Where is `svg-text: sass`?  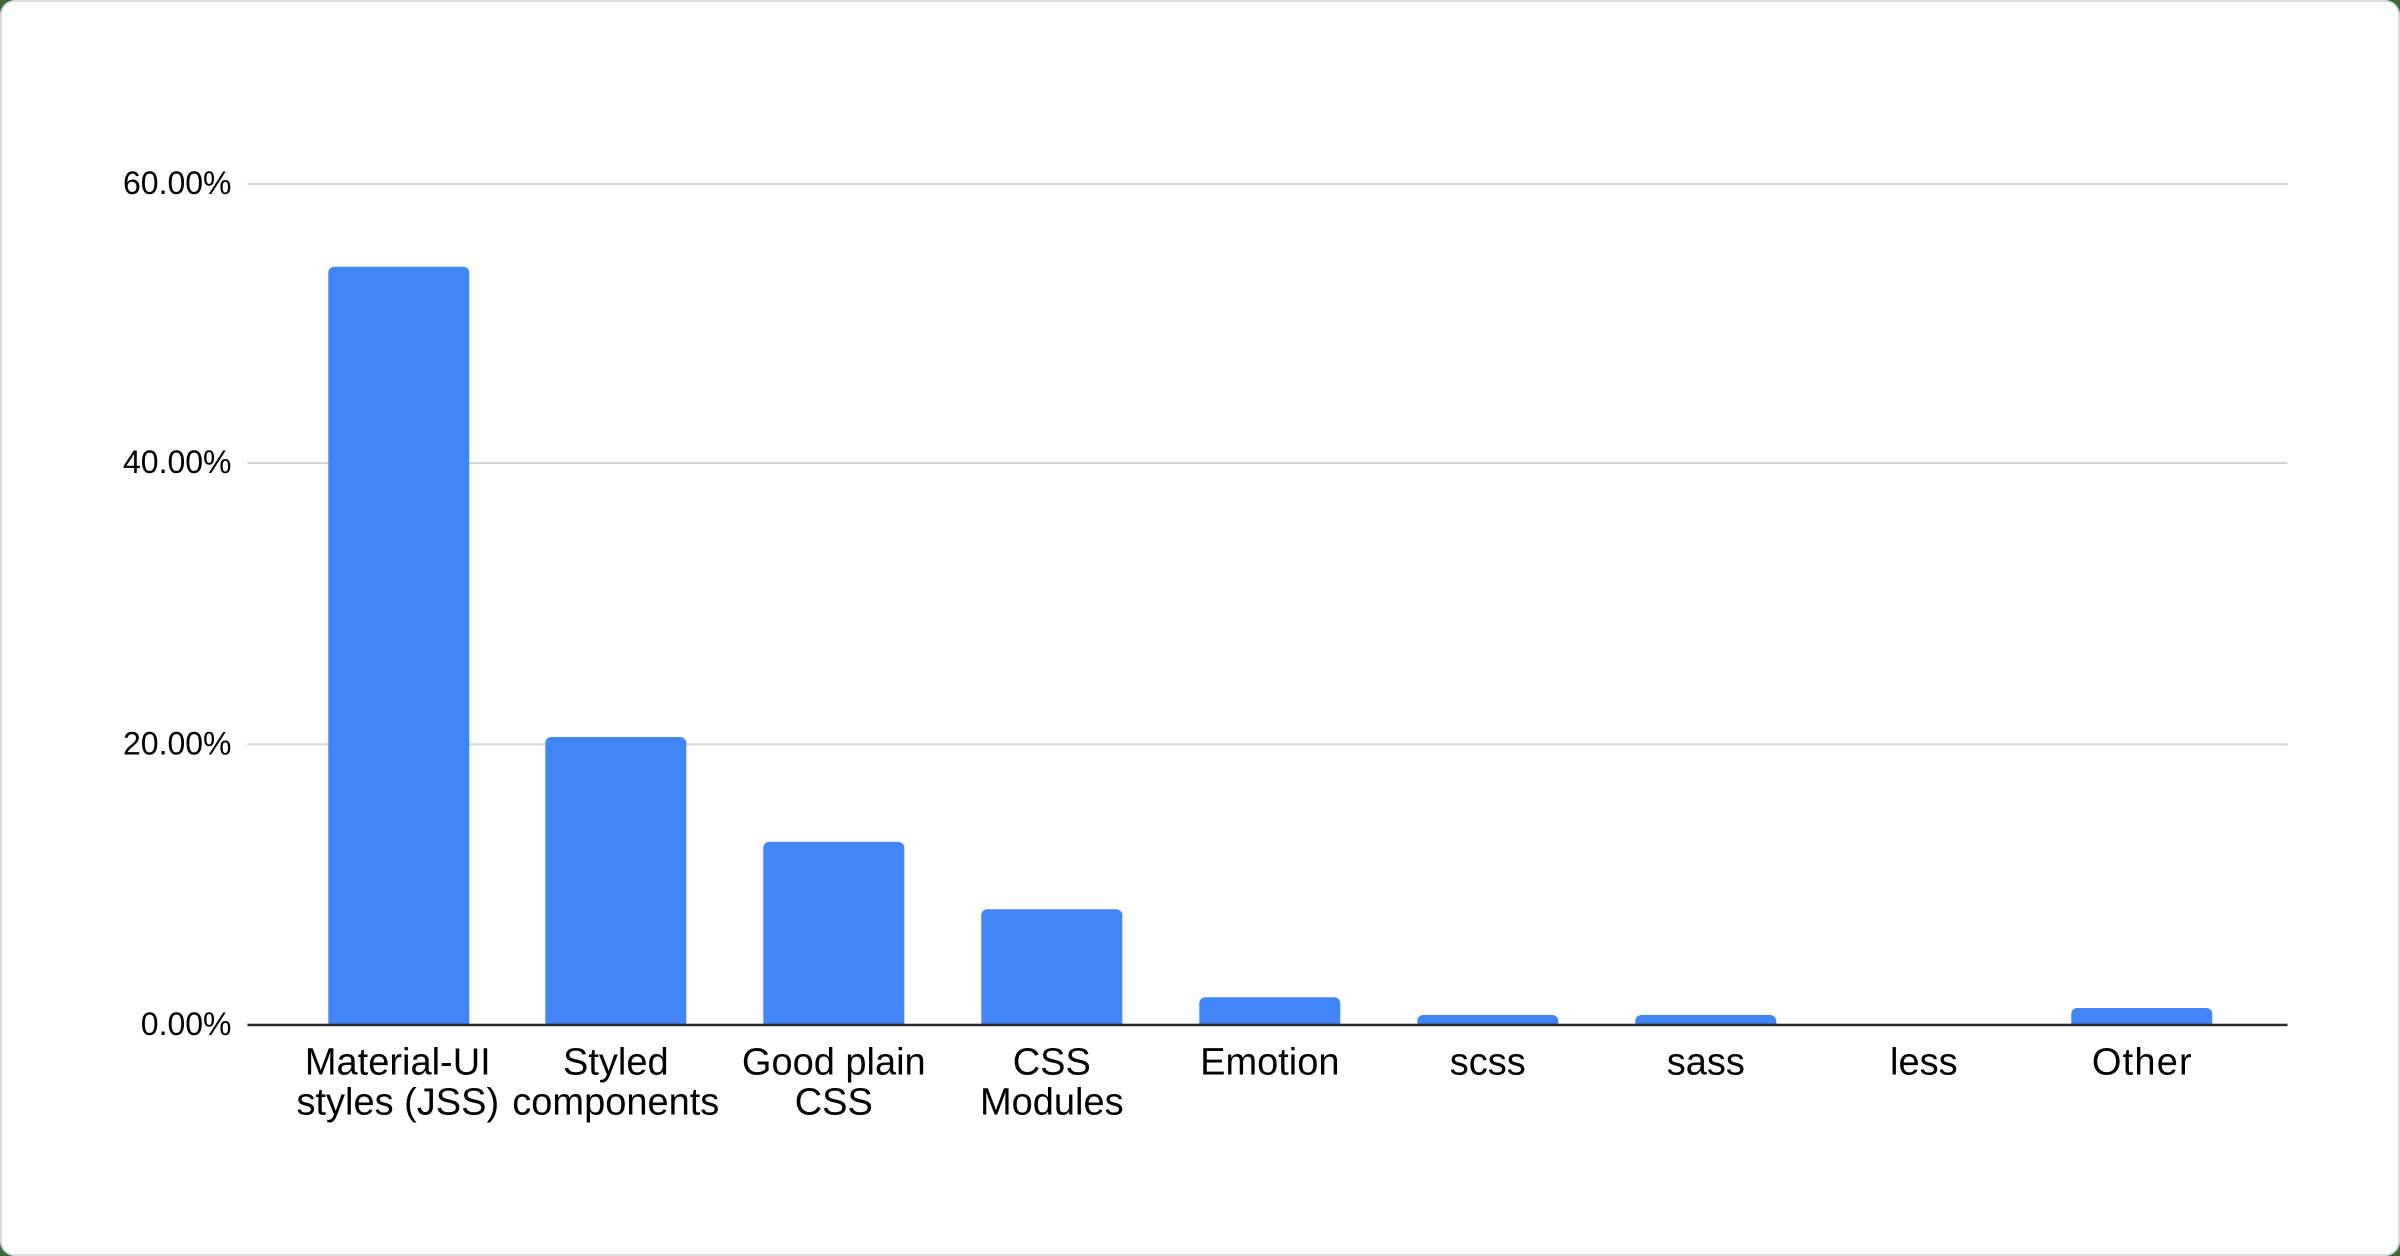 svg-text: sass is located at coordinates (1706, 1063).